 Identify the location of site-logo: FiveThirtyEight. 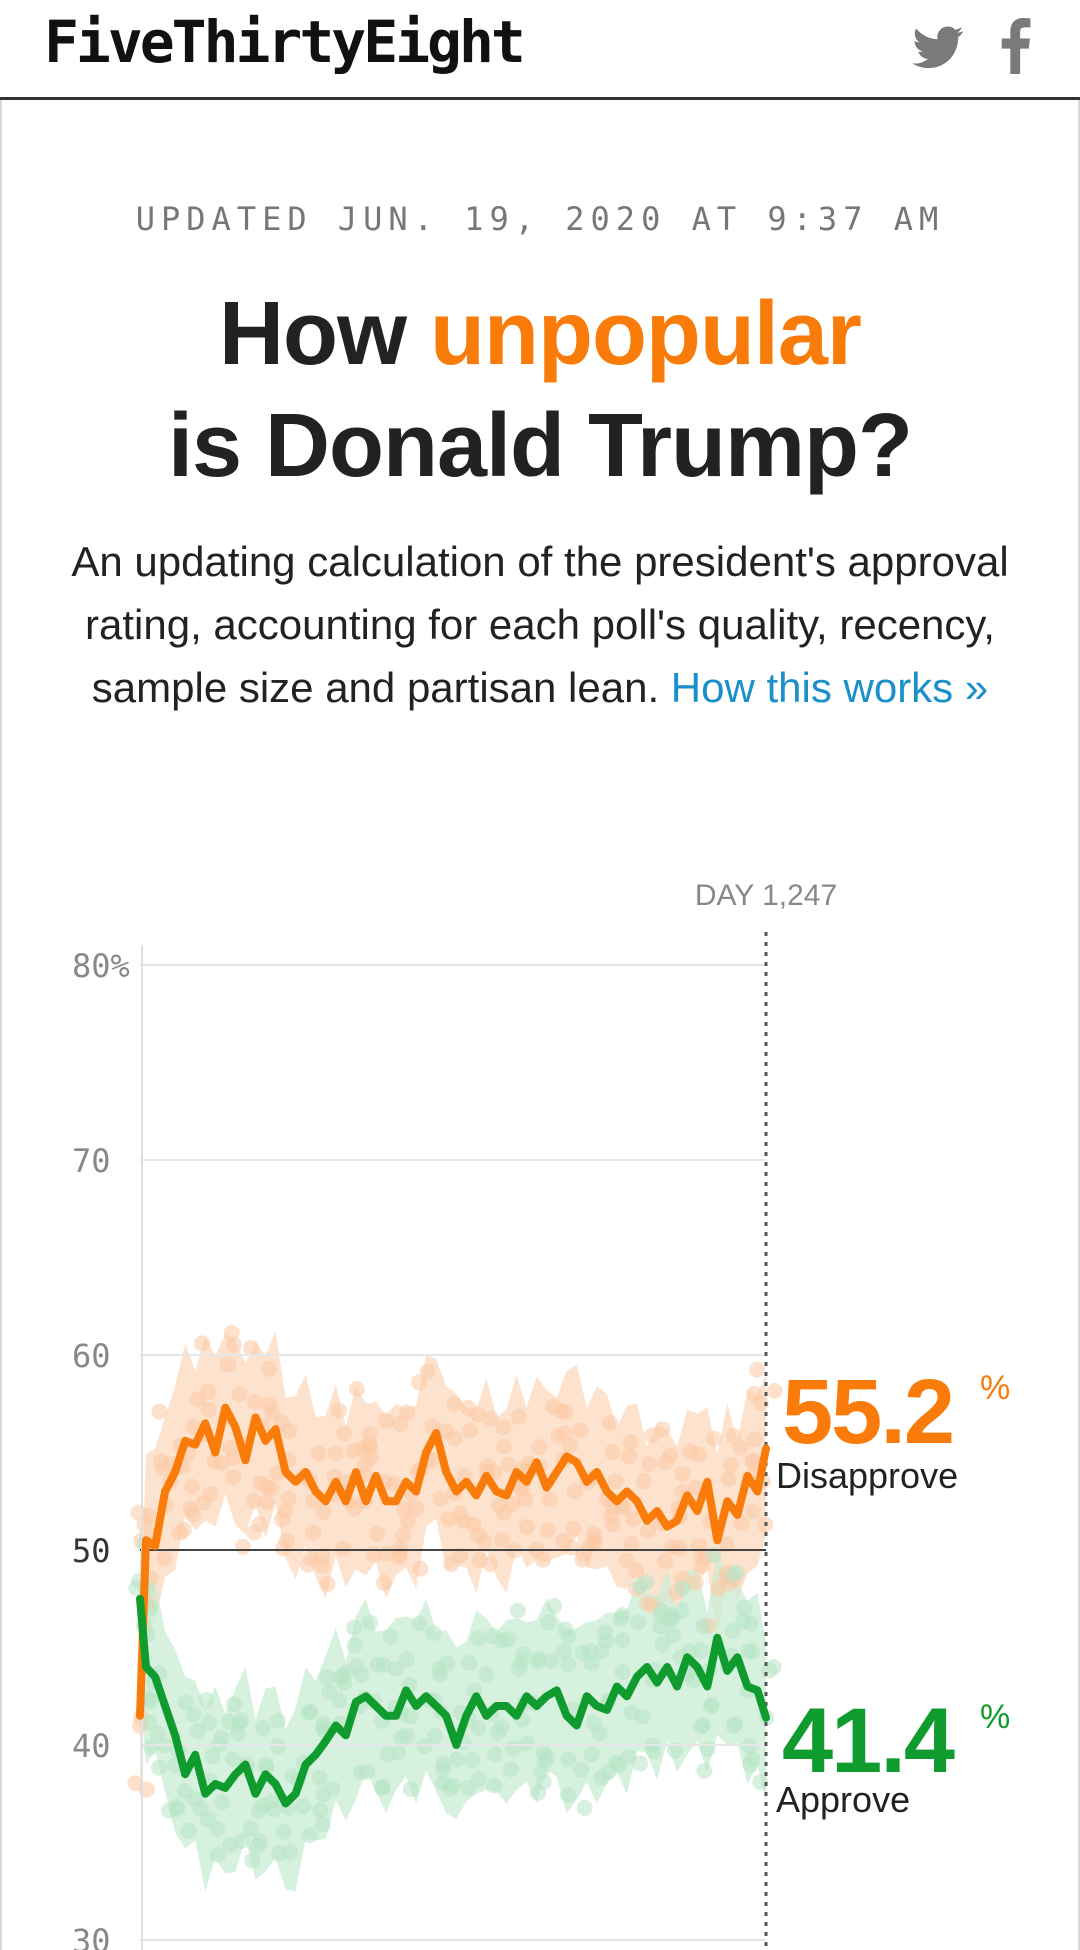
(285, 42).